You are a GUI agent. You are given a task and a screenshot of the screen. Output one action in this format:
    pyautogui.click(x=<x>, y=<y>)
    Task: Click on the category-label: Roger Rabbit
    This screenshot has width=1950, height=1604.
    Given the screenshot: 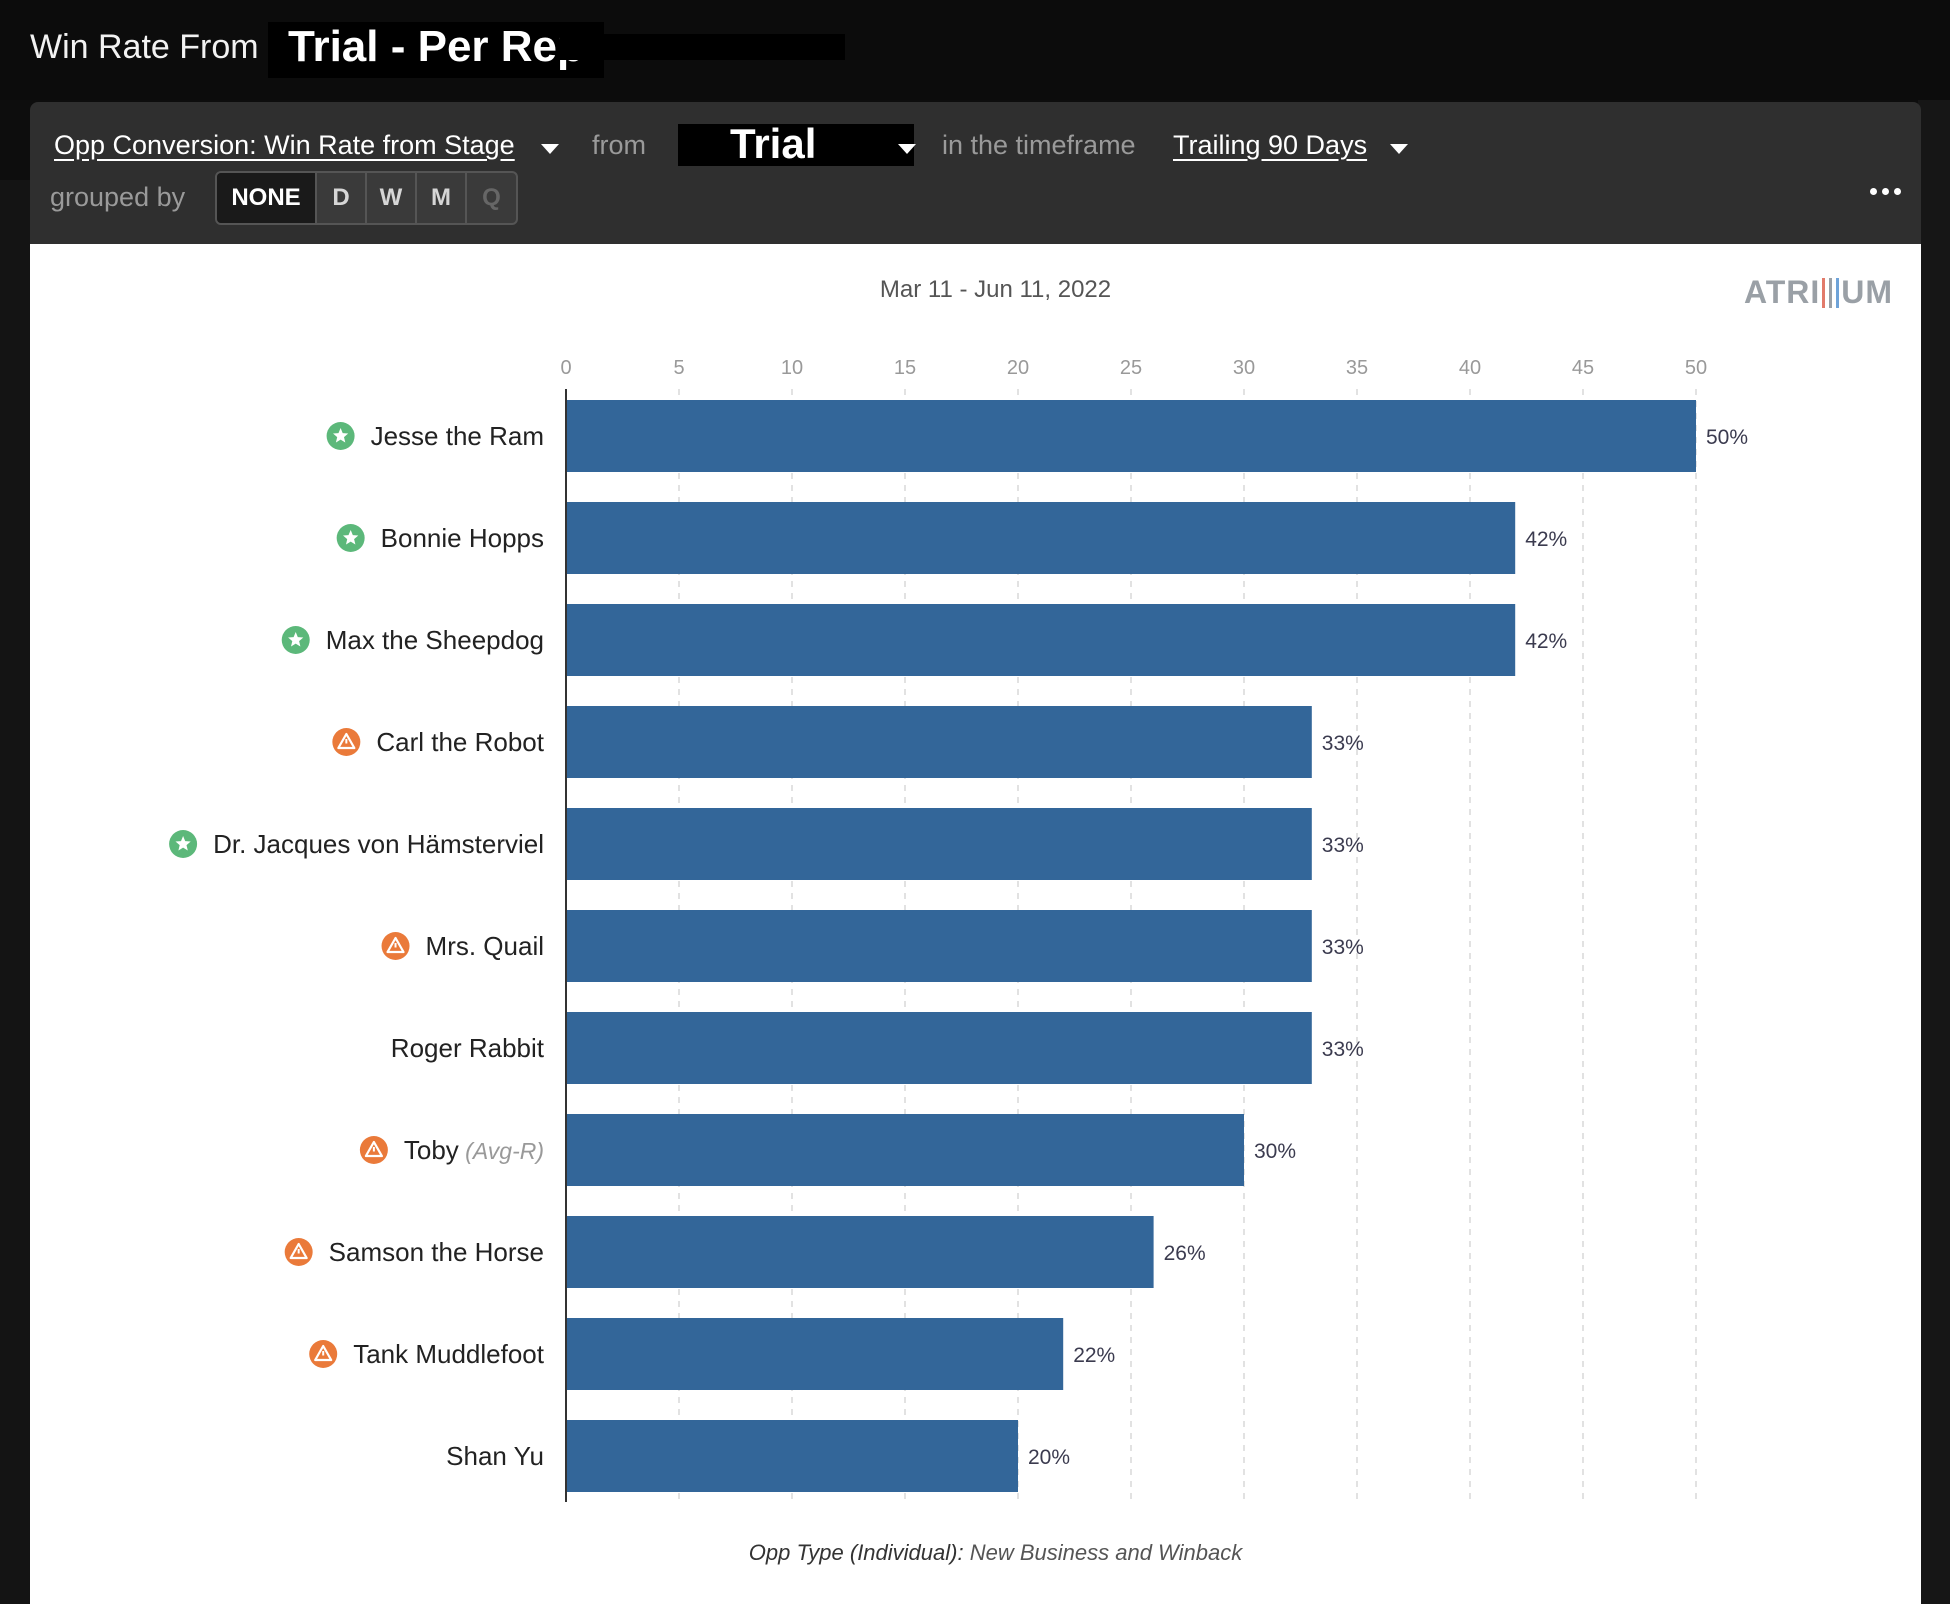 What is the action you would take?
    pyautogui.click(x=468, y=1048)
    